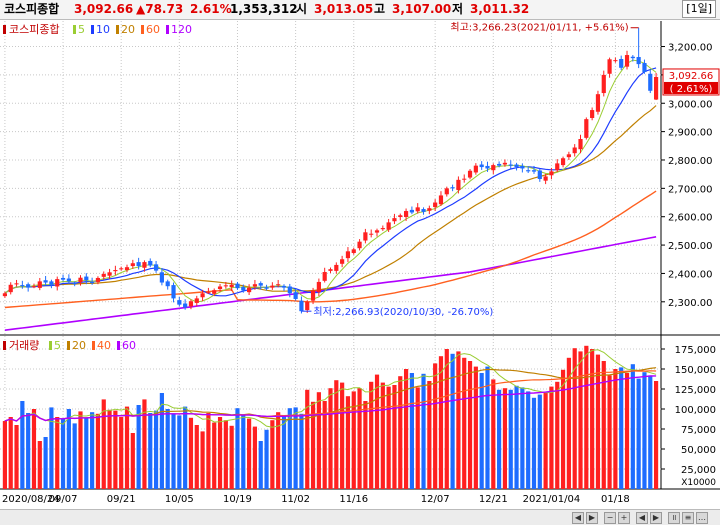 Image resolution: width=720 pixels, height=525 pixels. What do you see at coordinates (121, 499) in the screenshot?
I see `date-tick-label: 09/21` at bounding box center [121, 499].